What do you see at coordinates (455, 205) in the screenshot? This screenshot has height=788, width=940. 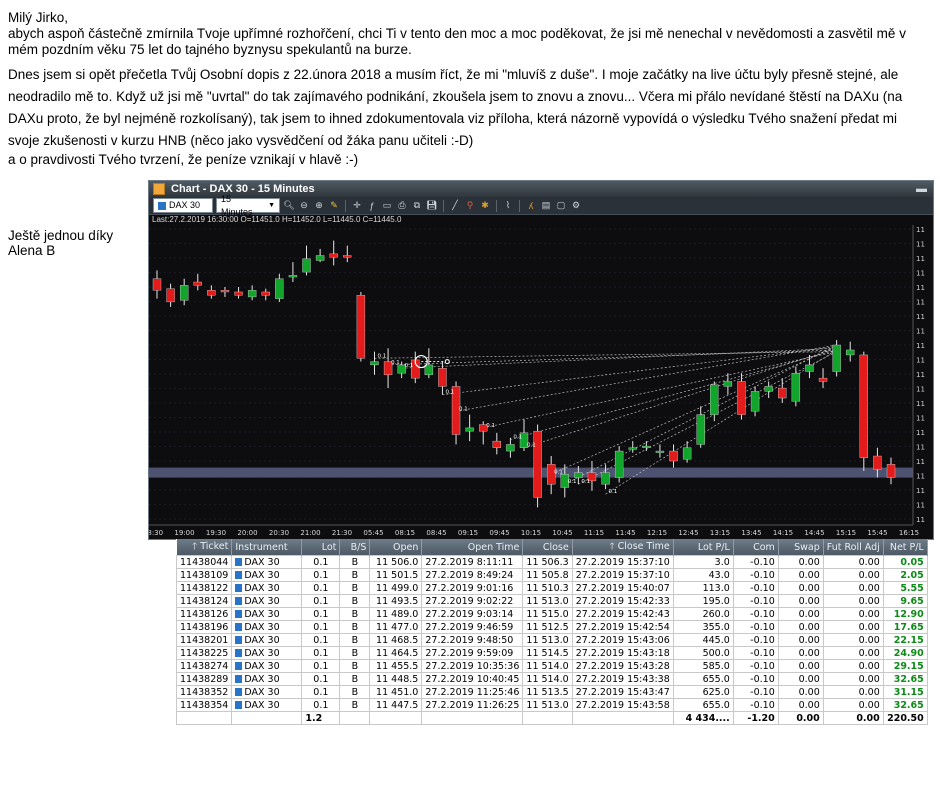 I see `line-tool-icon: ╱` at bounding box center [455, 205].